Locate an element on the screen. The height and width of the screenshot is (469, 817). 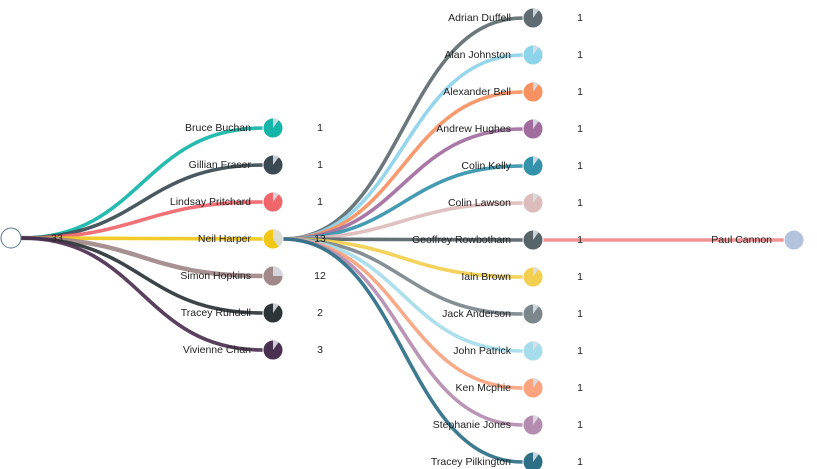
node-l1-label-0: Bruce Buchan is located at coordinates (218, 128).